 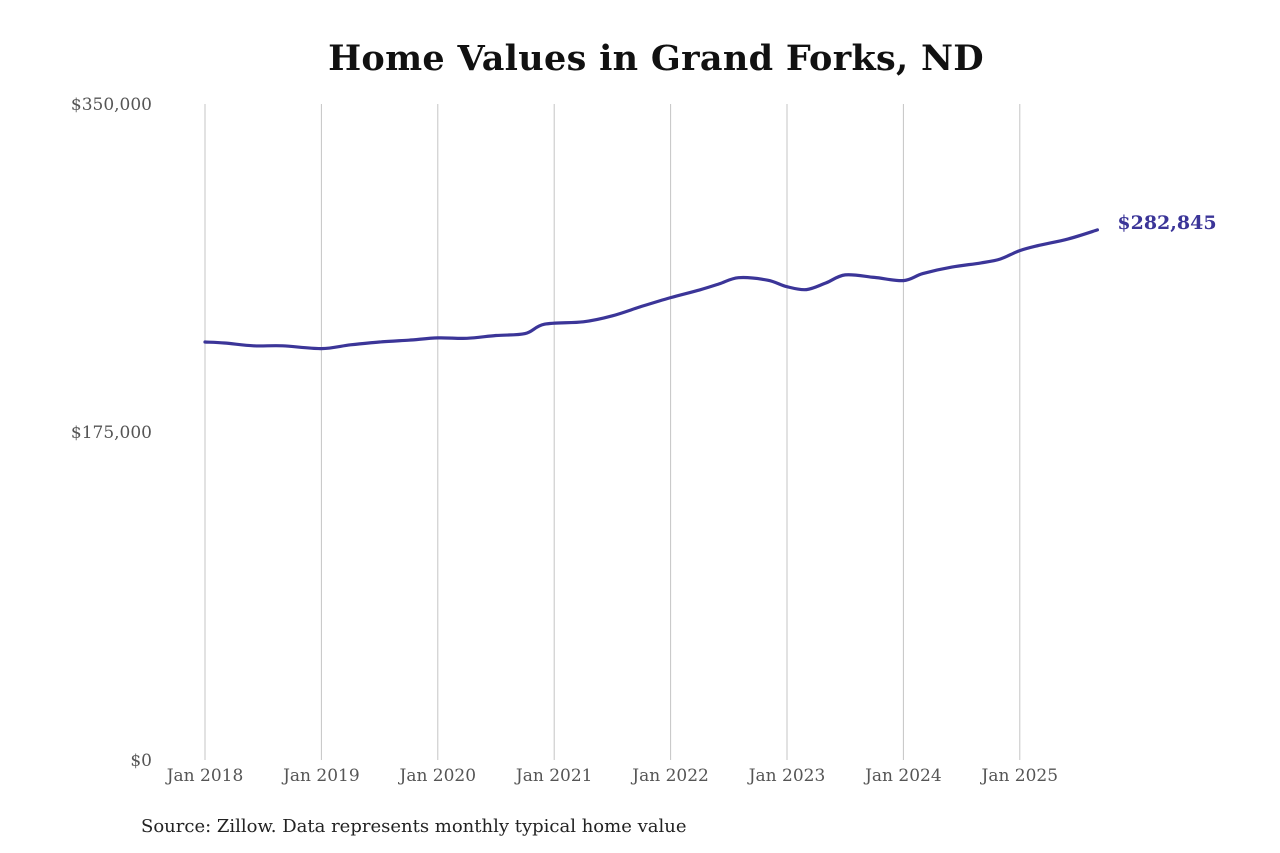 I want to click on y-axis-labels: $0 $175,000 $350,000, so click(x=111, y=433).